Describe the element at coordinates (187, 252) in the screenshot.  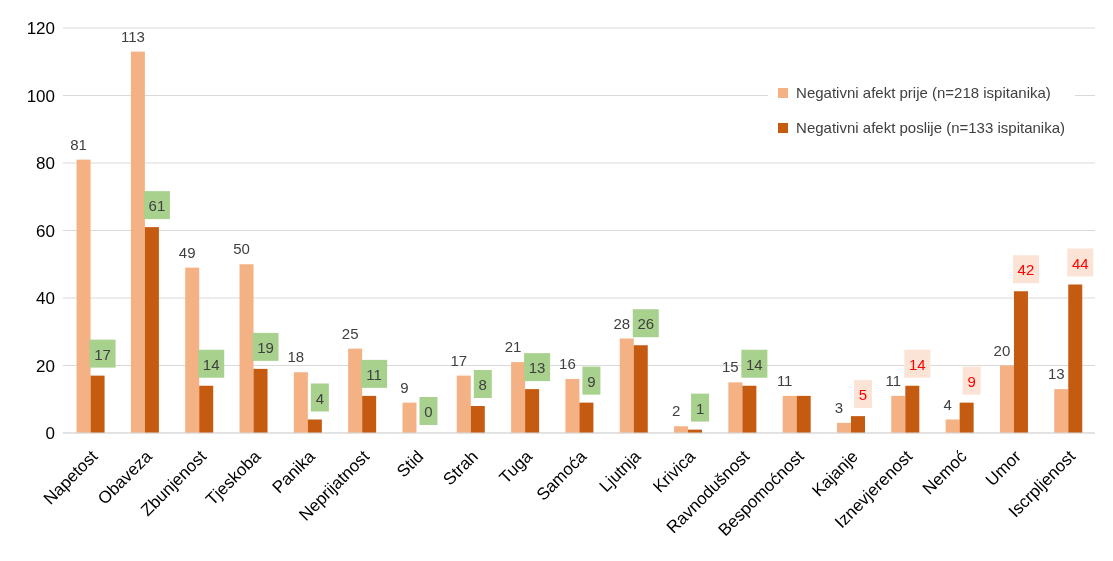
I see `data-label: 49` at that location.